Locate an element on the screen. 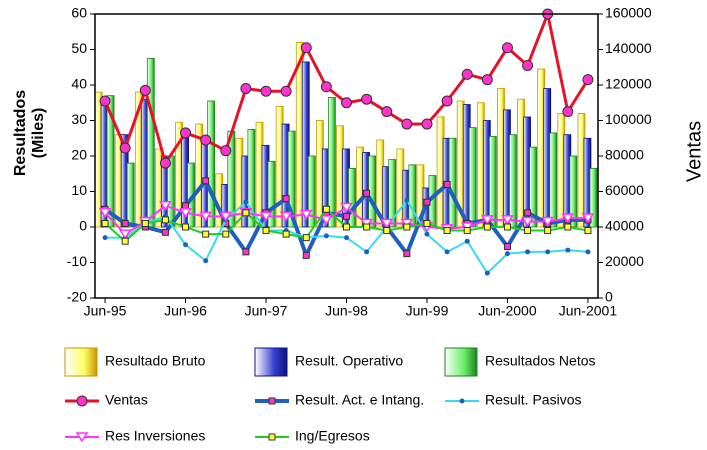 Image resolution: width=707 pixels, height=450 pixels. y-tick-label: 60 is located at coordinates (79, 13).